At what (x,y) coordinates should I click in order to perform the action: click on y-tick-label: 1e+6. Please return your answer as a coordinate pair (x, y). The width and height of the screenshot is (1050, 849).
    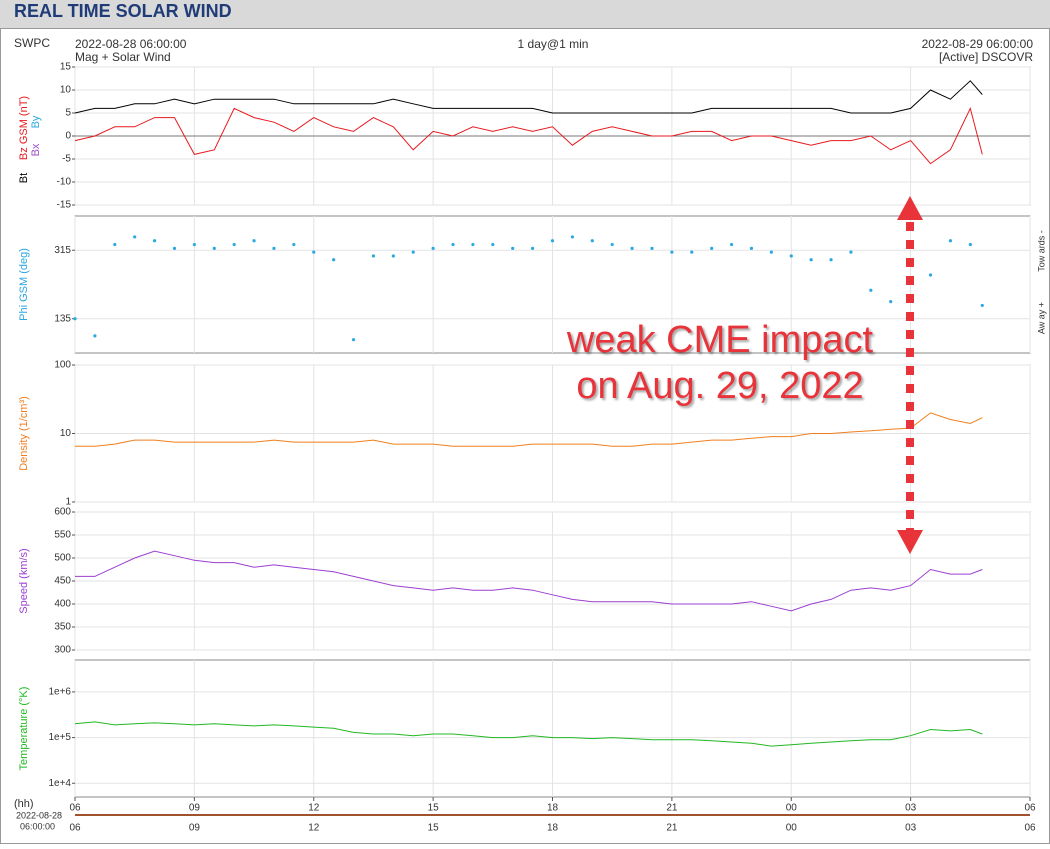
    Looking at the image, I should click on (59, 692).